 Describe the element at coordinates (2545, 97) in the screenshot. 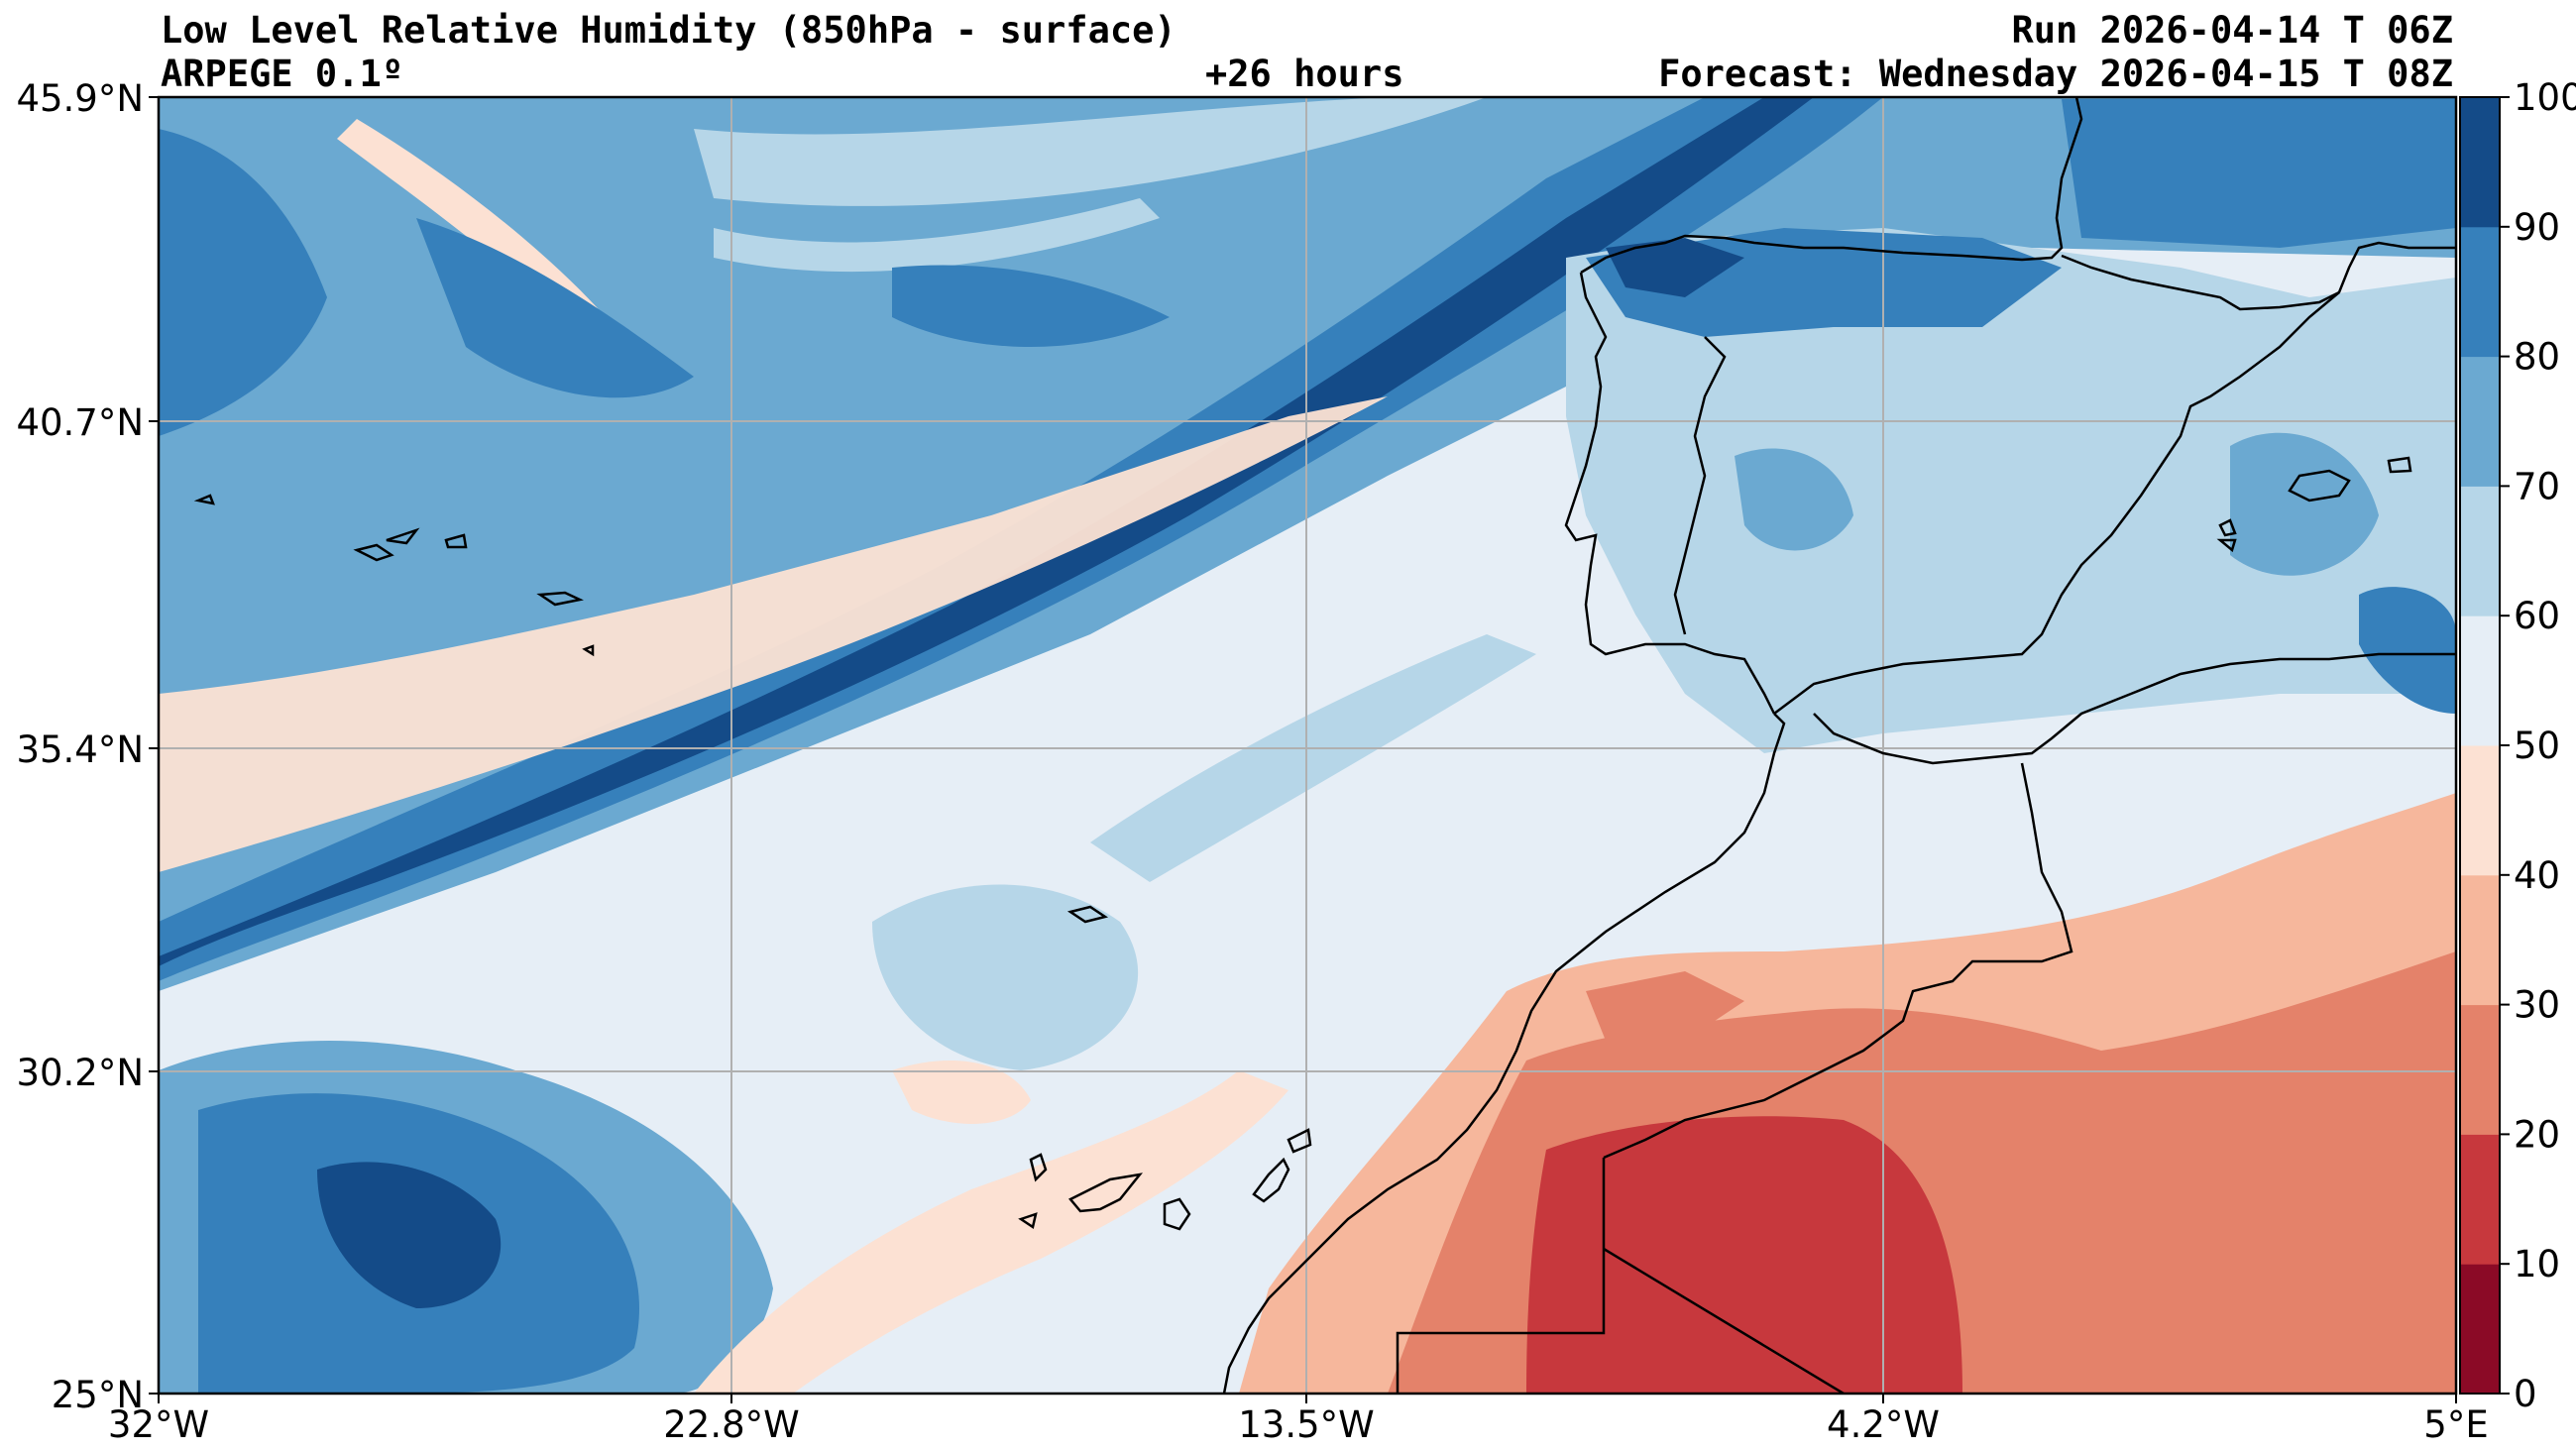

I see `colorbar-label: 100` at that location.